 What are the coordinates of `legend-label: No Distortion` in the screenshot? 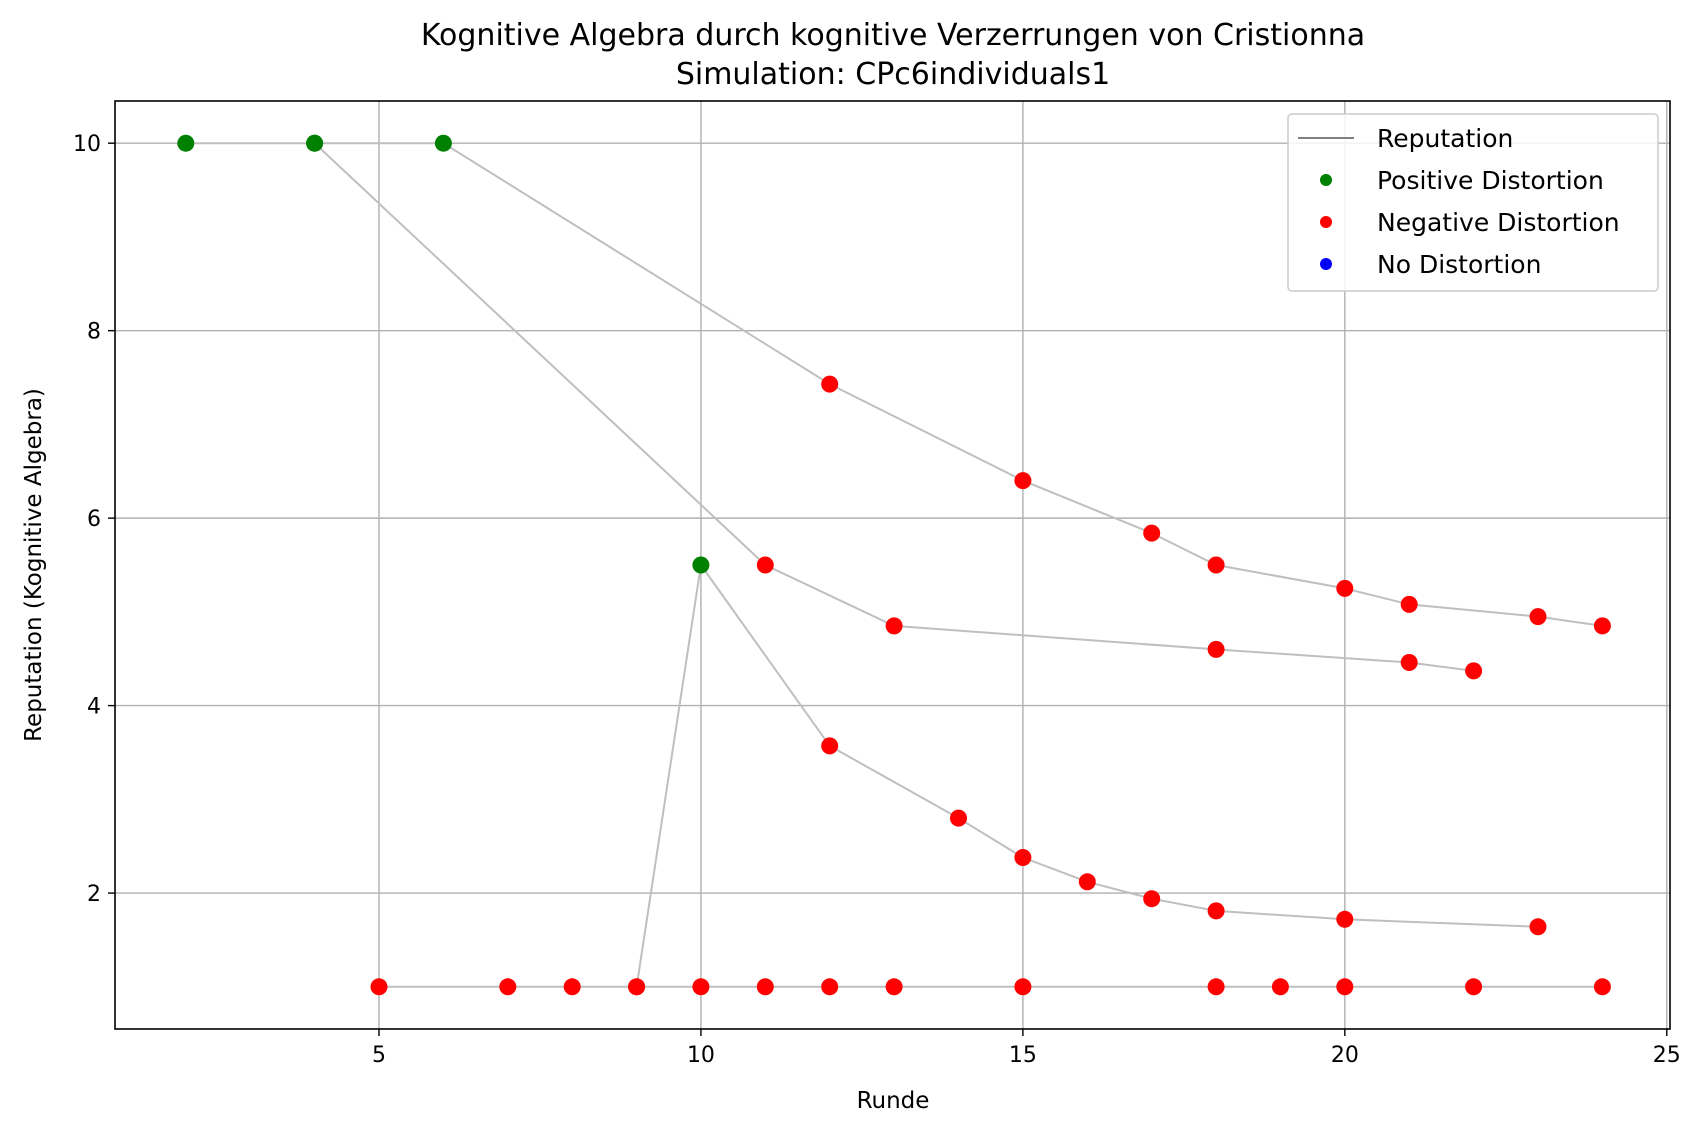 It's located at (1459, 264).